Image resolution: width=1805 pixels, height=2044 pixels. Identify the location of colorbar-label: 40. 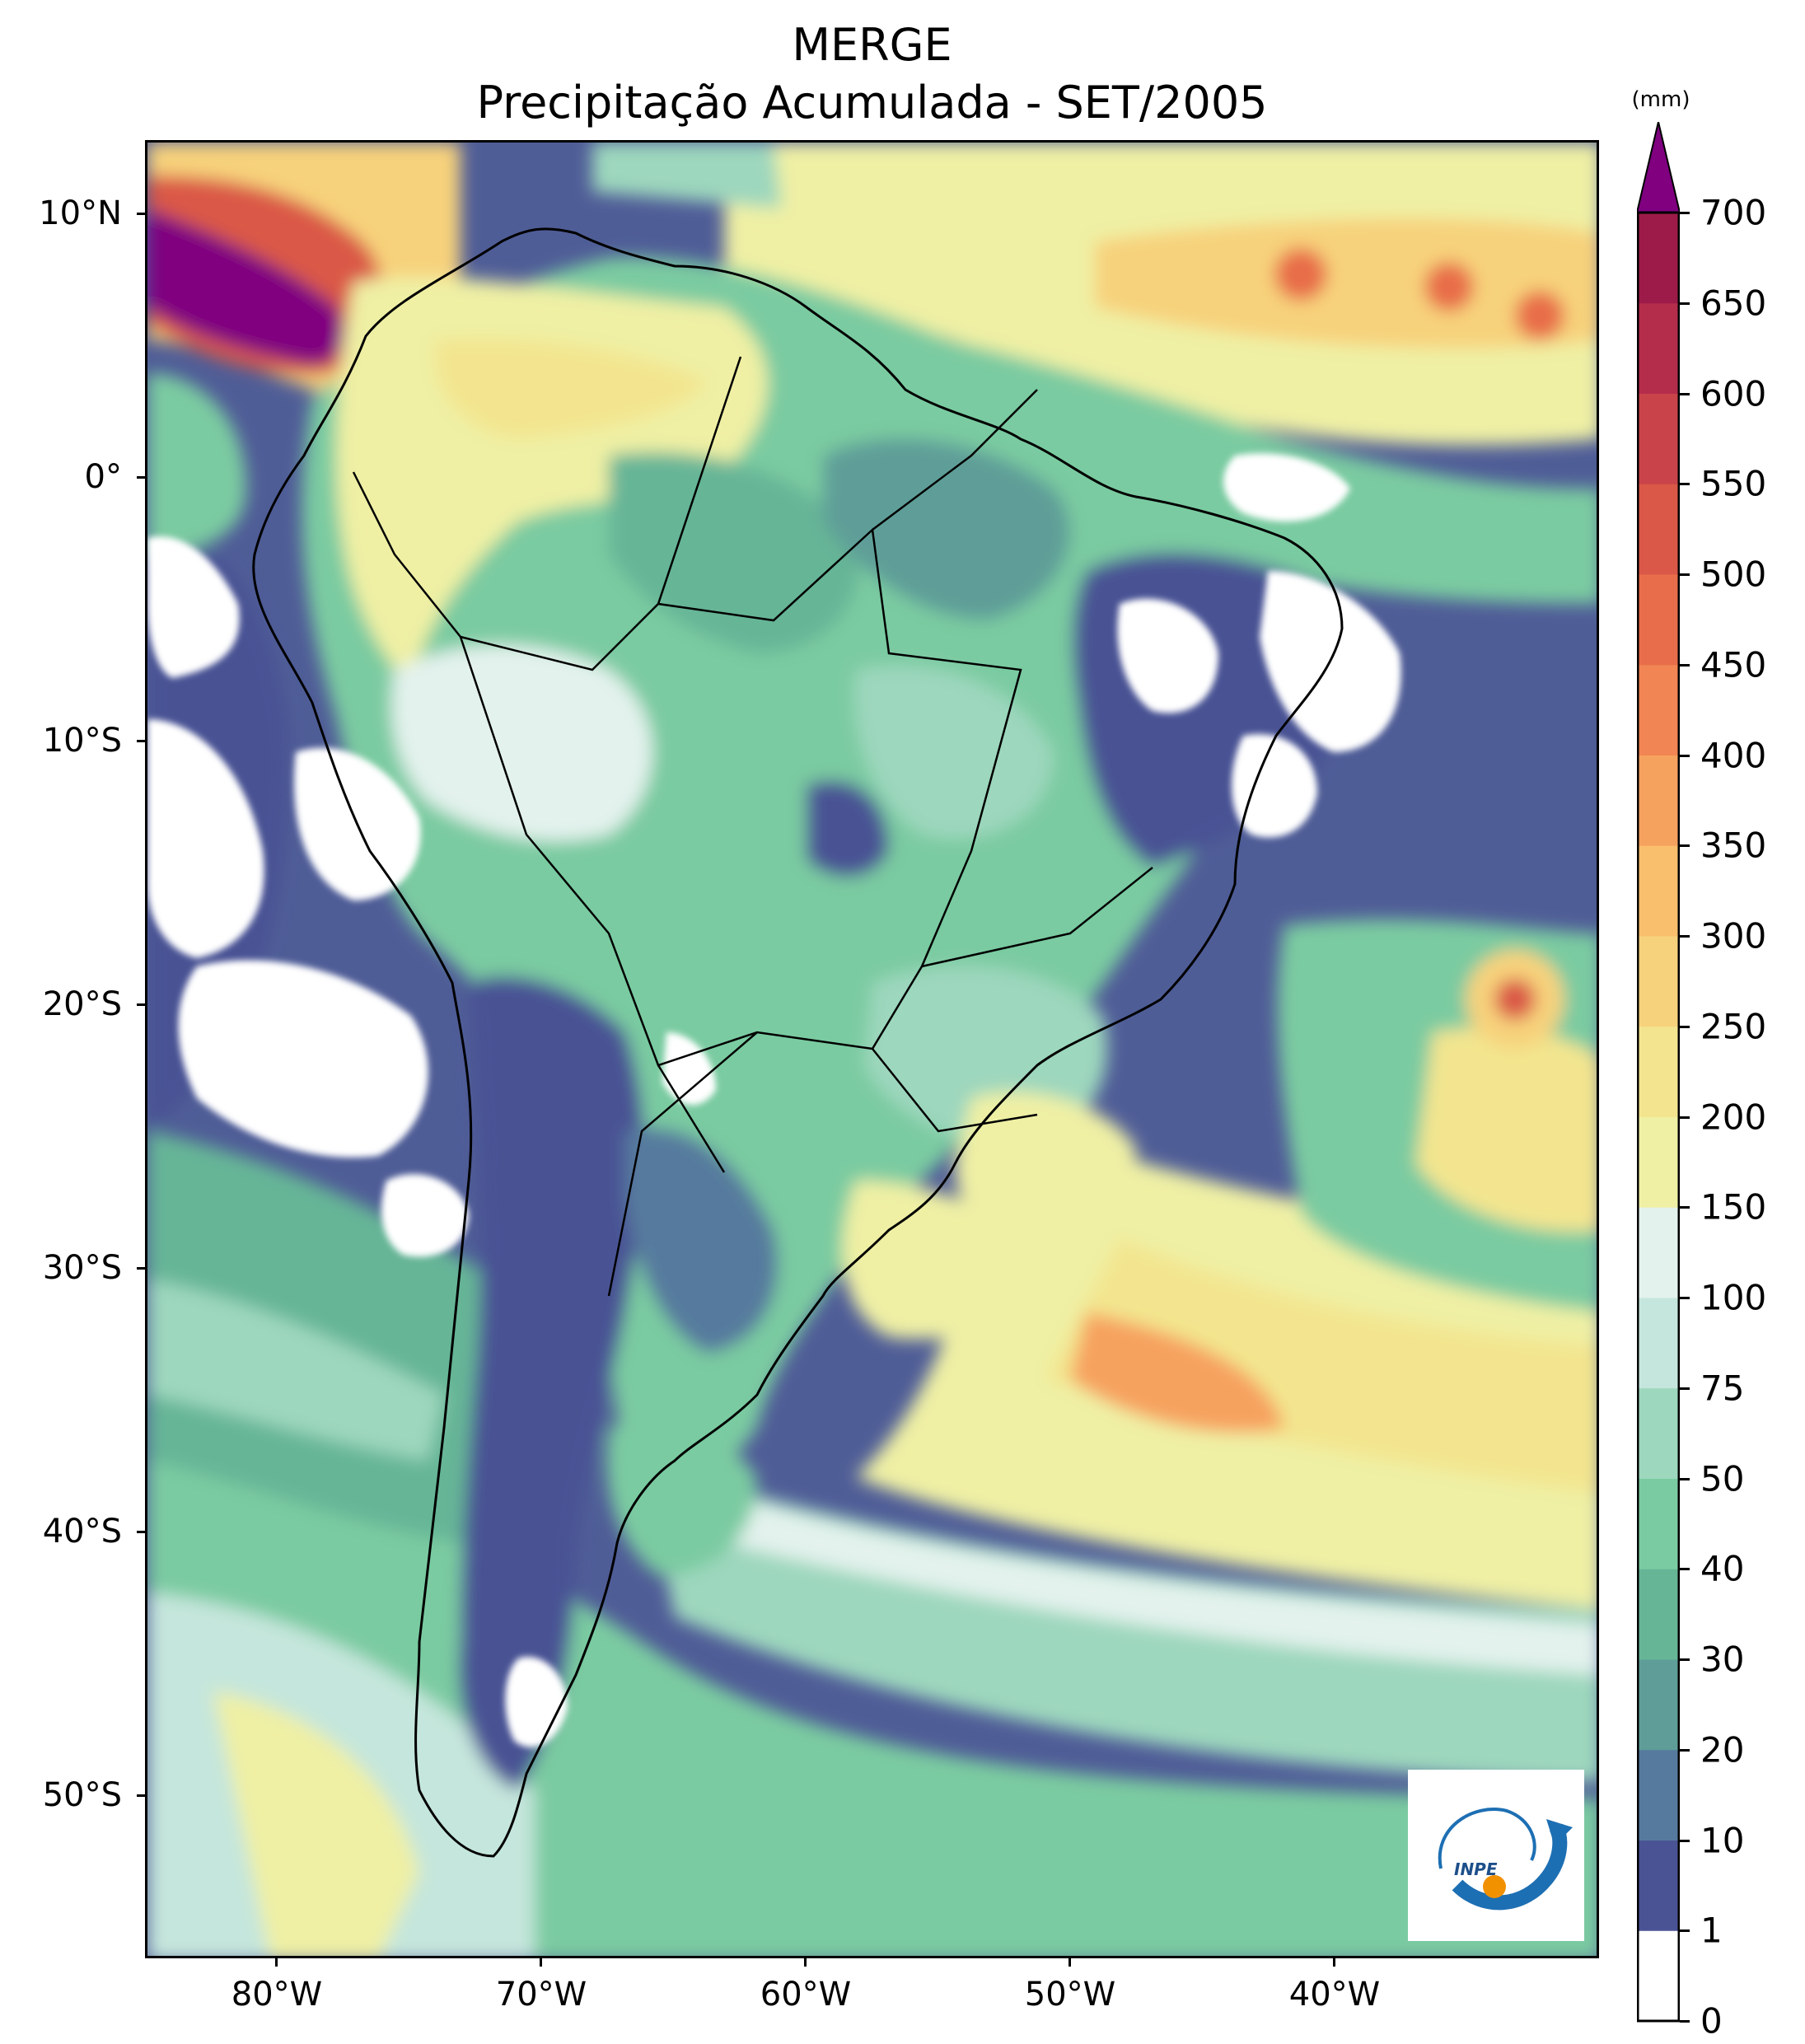
(1722, 1568).